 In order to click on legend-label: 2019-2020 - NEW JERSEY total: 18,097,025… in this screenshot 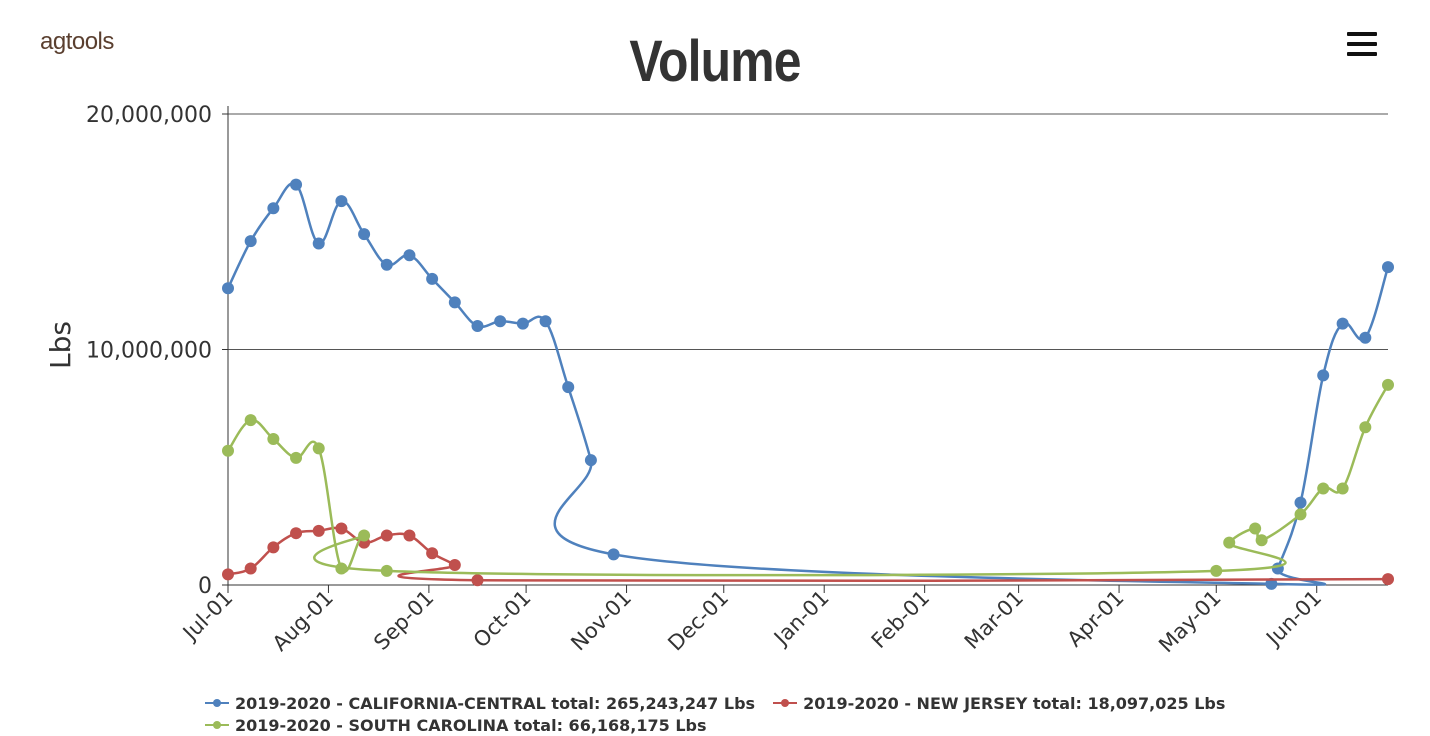, I will do `click(1014, 703)`.